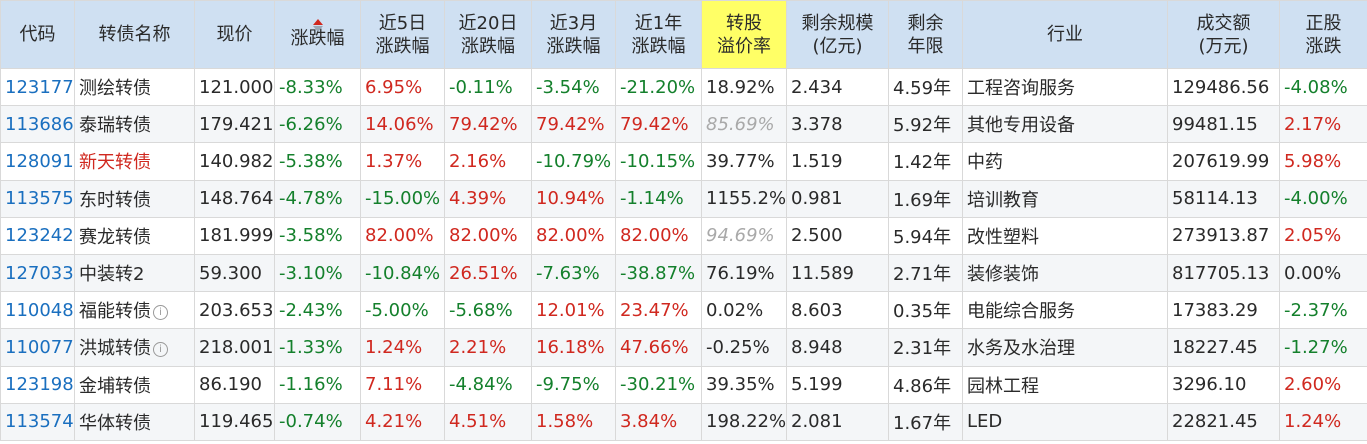 Image resolution: width=1367 pixels, height=444 pixels. Describe the element at coordinates (394, 347) in the screenshot. I see `chg5d-value: 1.24%` at that location.